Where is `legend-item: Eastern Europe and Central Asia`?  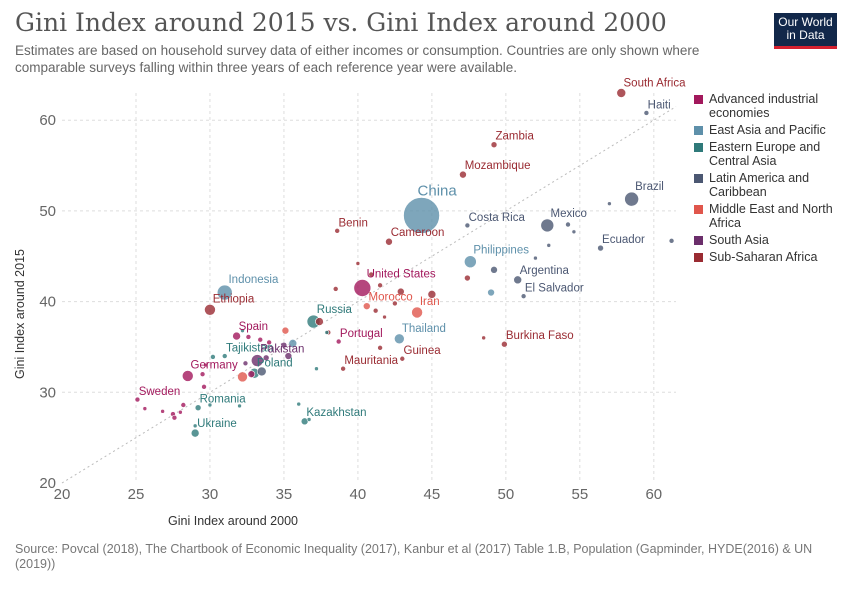
legend-item: Eastern Europe and Central Asia is located at coordinates (769, 154).